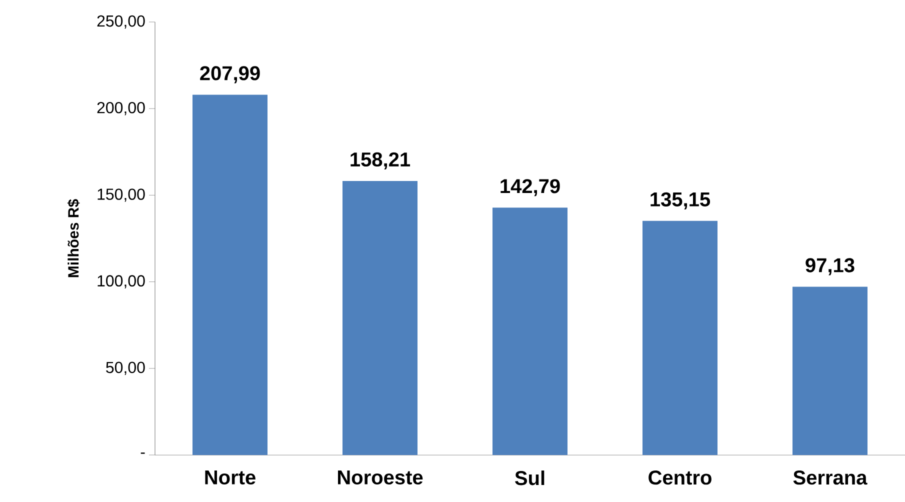 This screenshot has width=905, height=502. What do you see at coordinates (529, 478) in the screenshot?
I see `x-tick-label: Sul` at bounding box center [529, 478].